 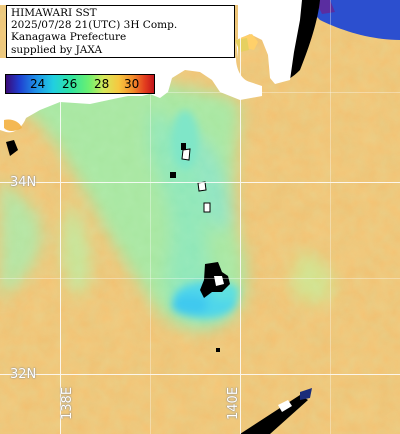 What do you see at coordinates (102, 84) in the screenshot?
I see `legend-tick-28: 28` at bounding box center [102, 84].